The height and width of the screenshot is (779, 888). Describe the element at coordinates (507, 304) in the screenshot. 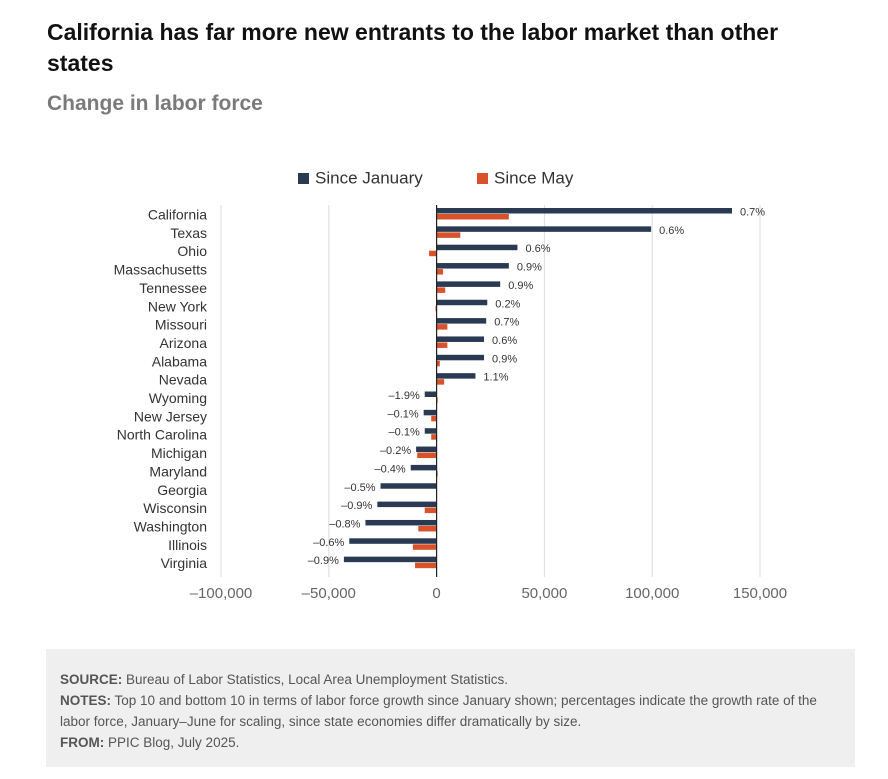

I see `data-label: 0.2%` at that location.